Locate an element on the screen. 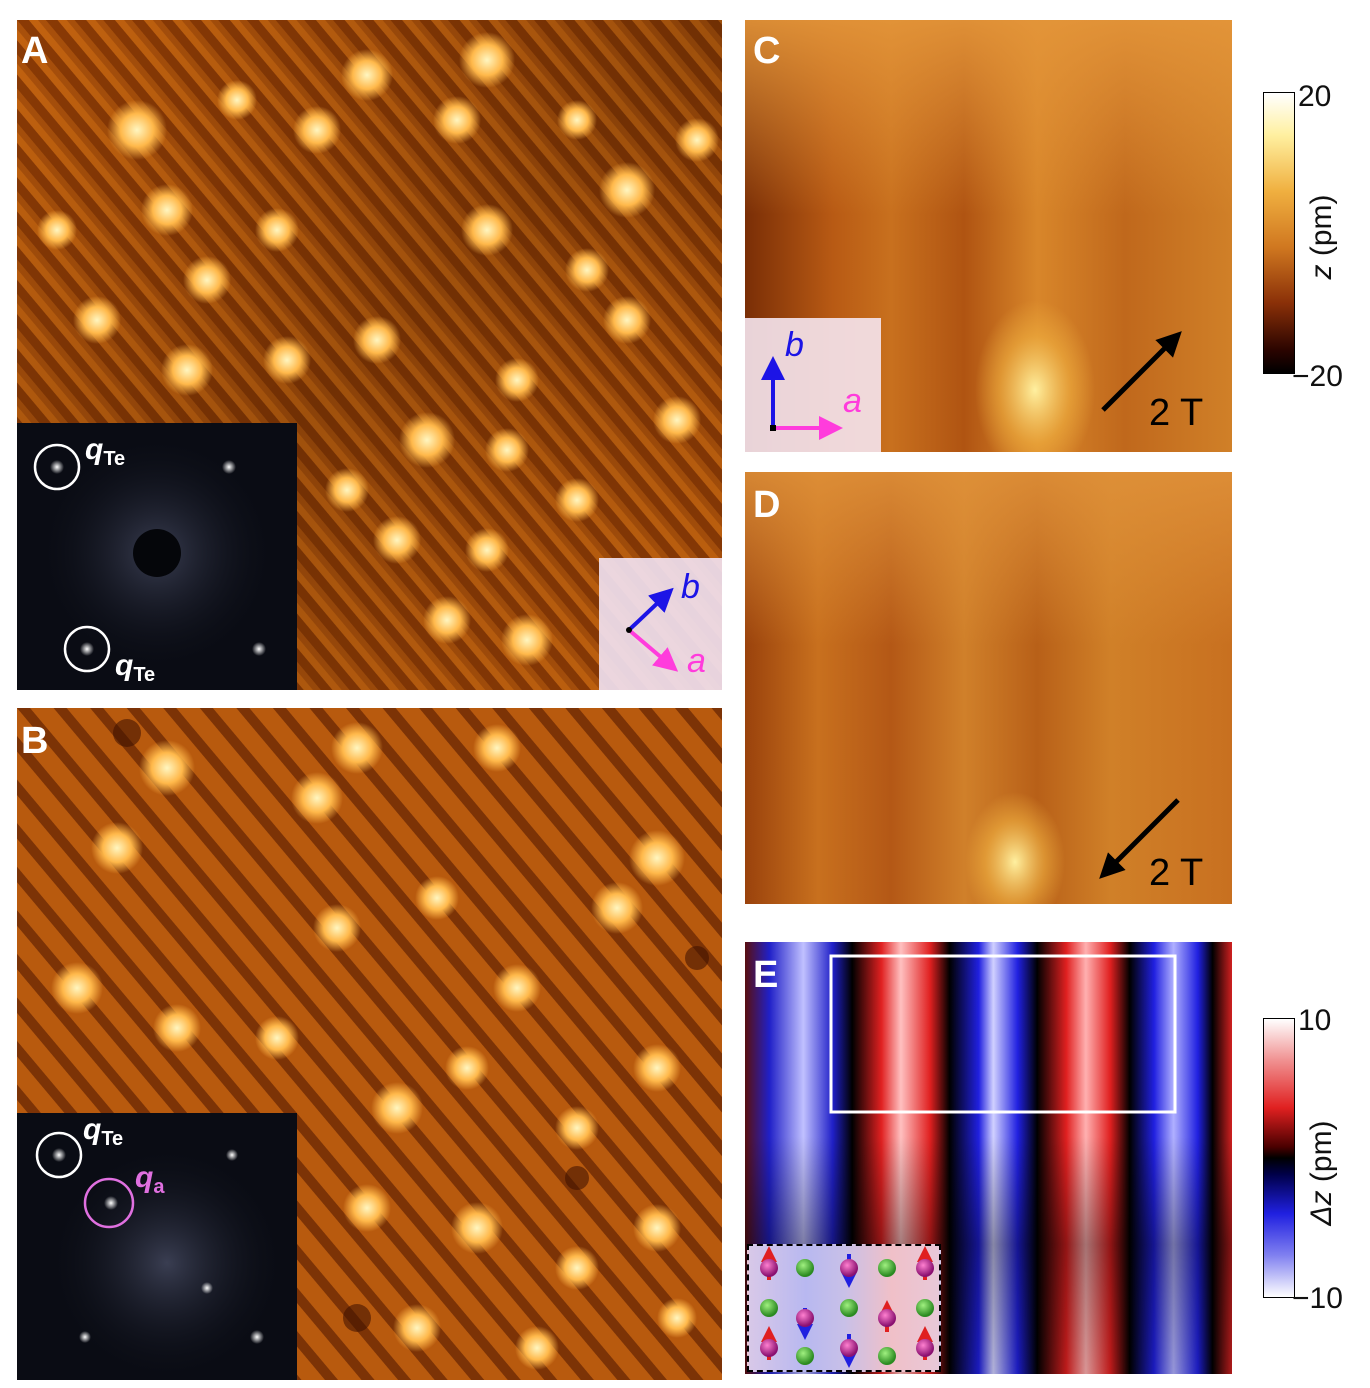 This screenshot has width=1370, height=1388. qte-label: qTe is located at coordinates (103, 1131).